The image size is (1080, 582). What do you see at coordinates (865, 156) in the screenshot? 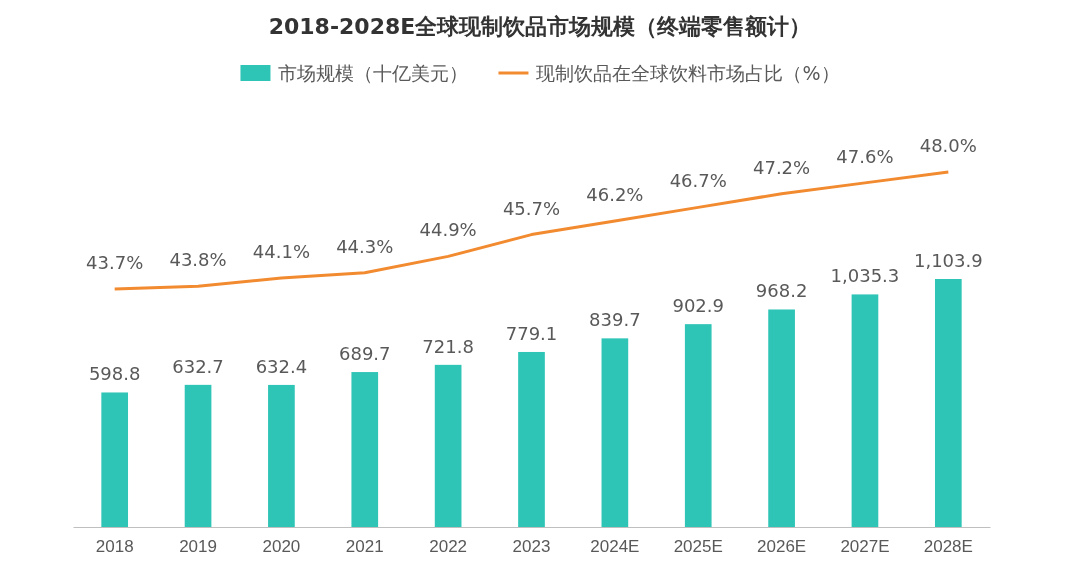
I see `data-label: 47.6%` at bounding box center [865, 156].